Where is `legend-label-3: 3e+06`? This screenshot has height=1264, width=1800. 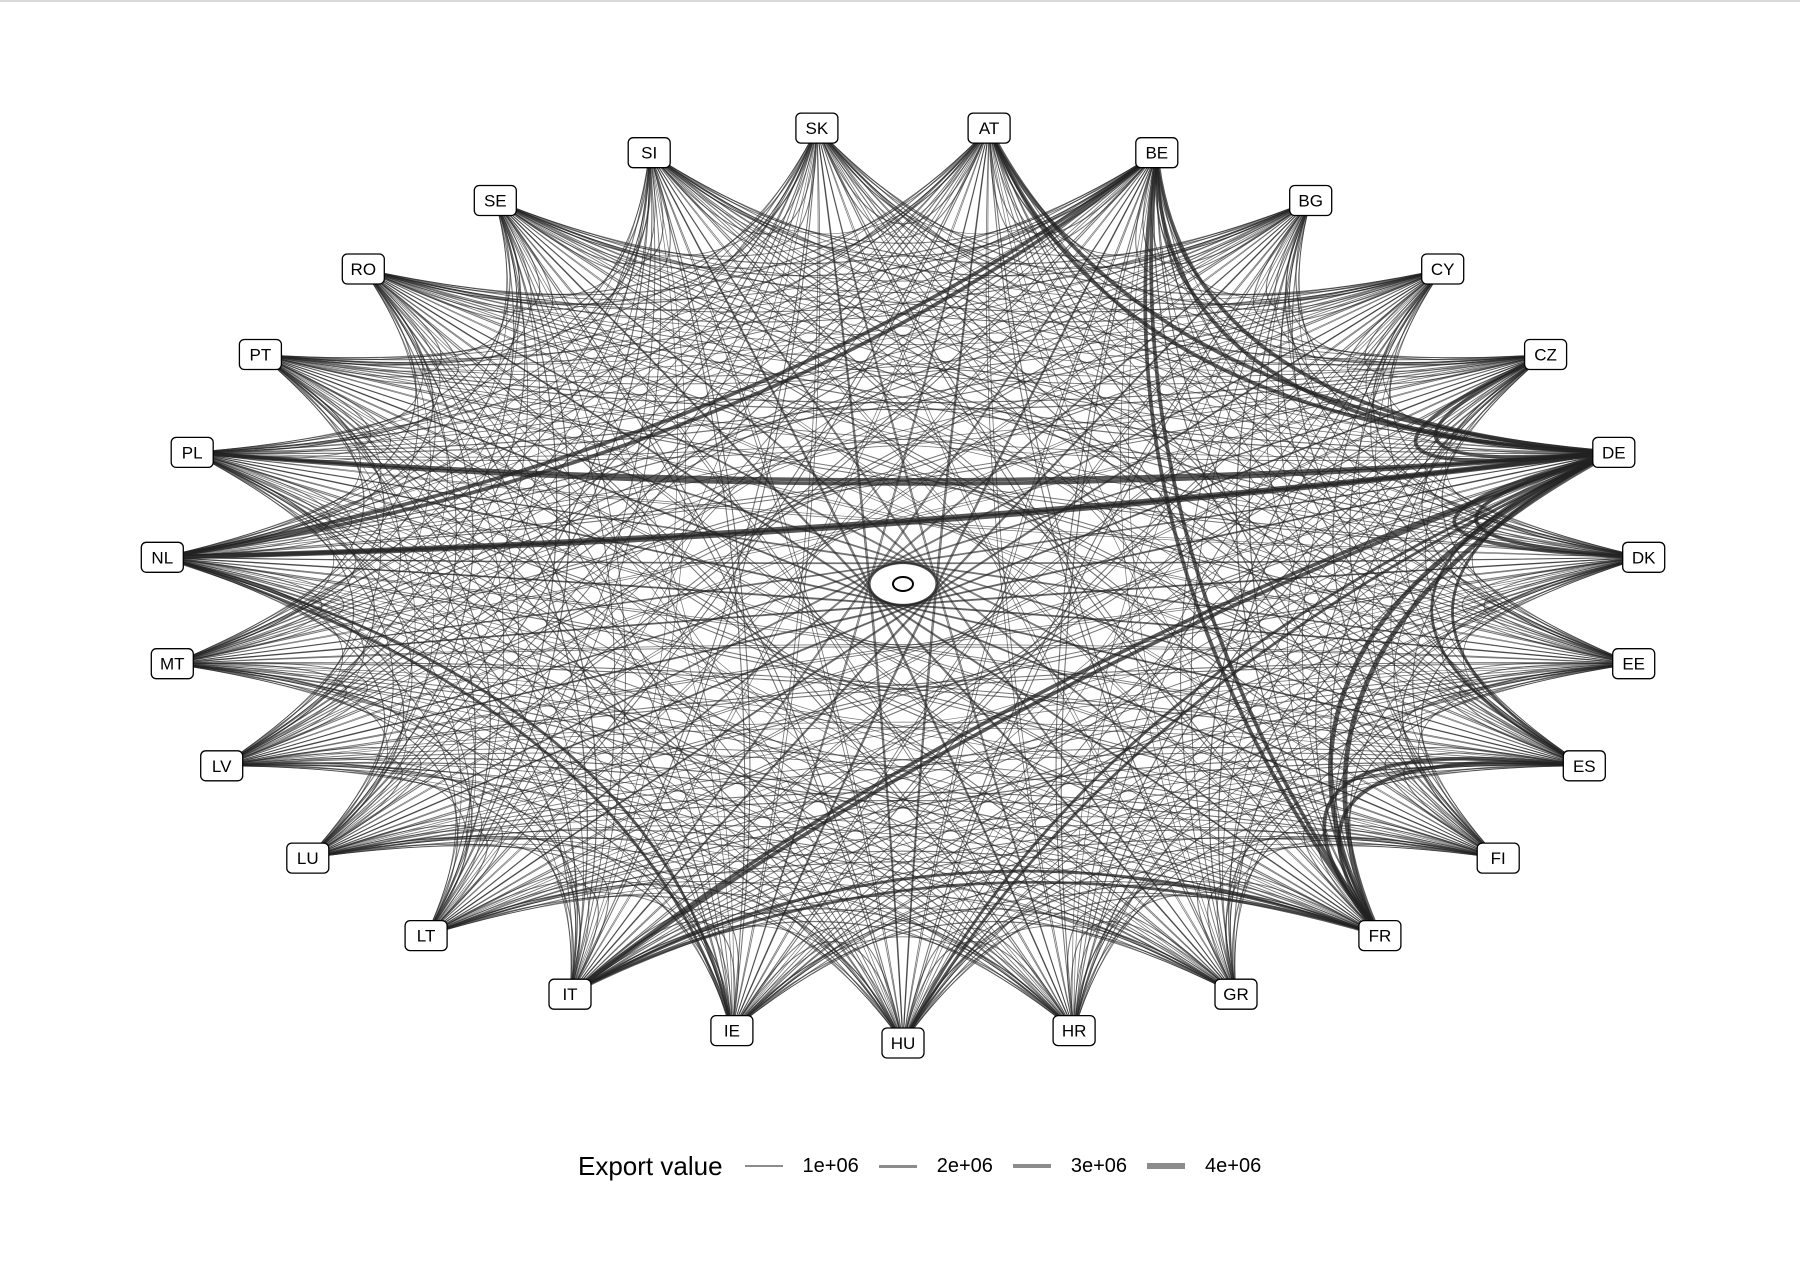 legend-label-3: 3e+06 is located at coordinates (1099, 1165).